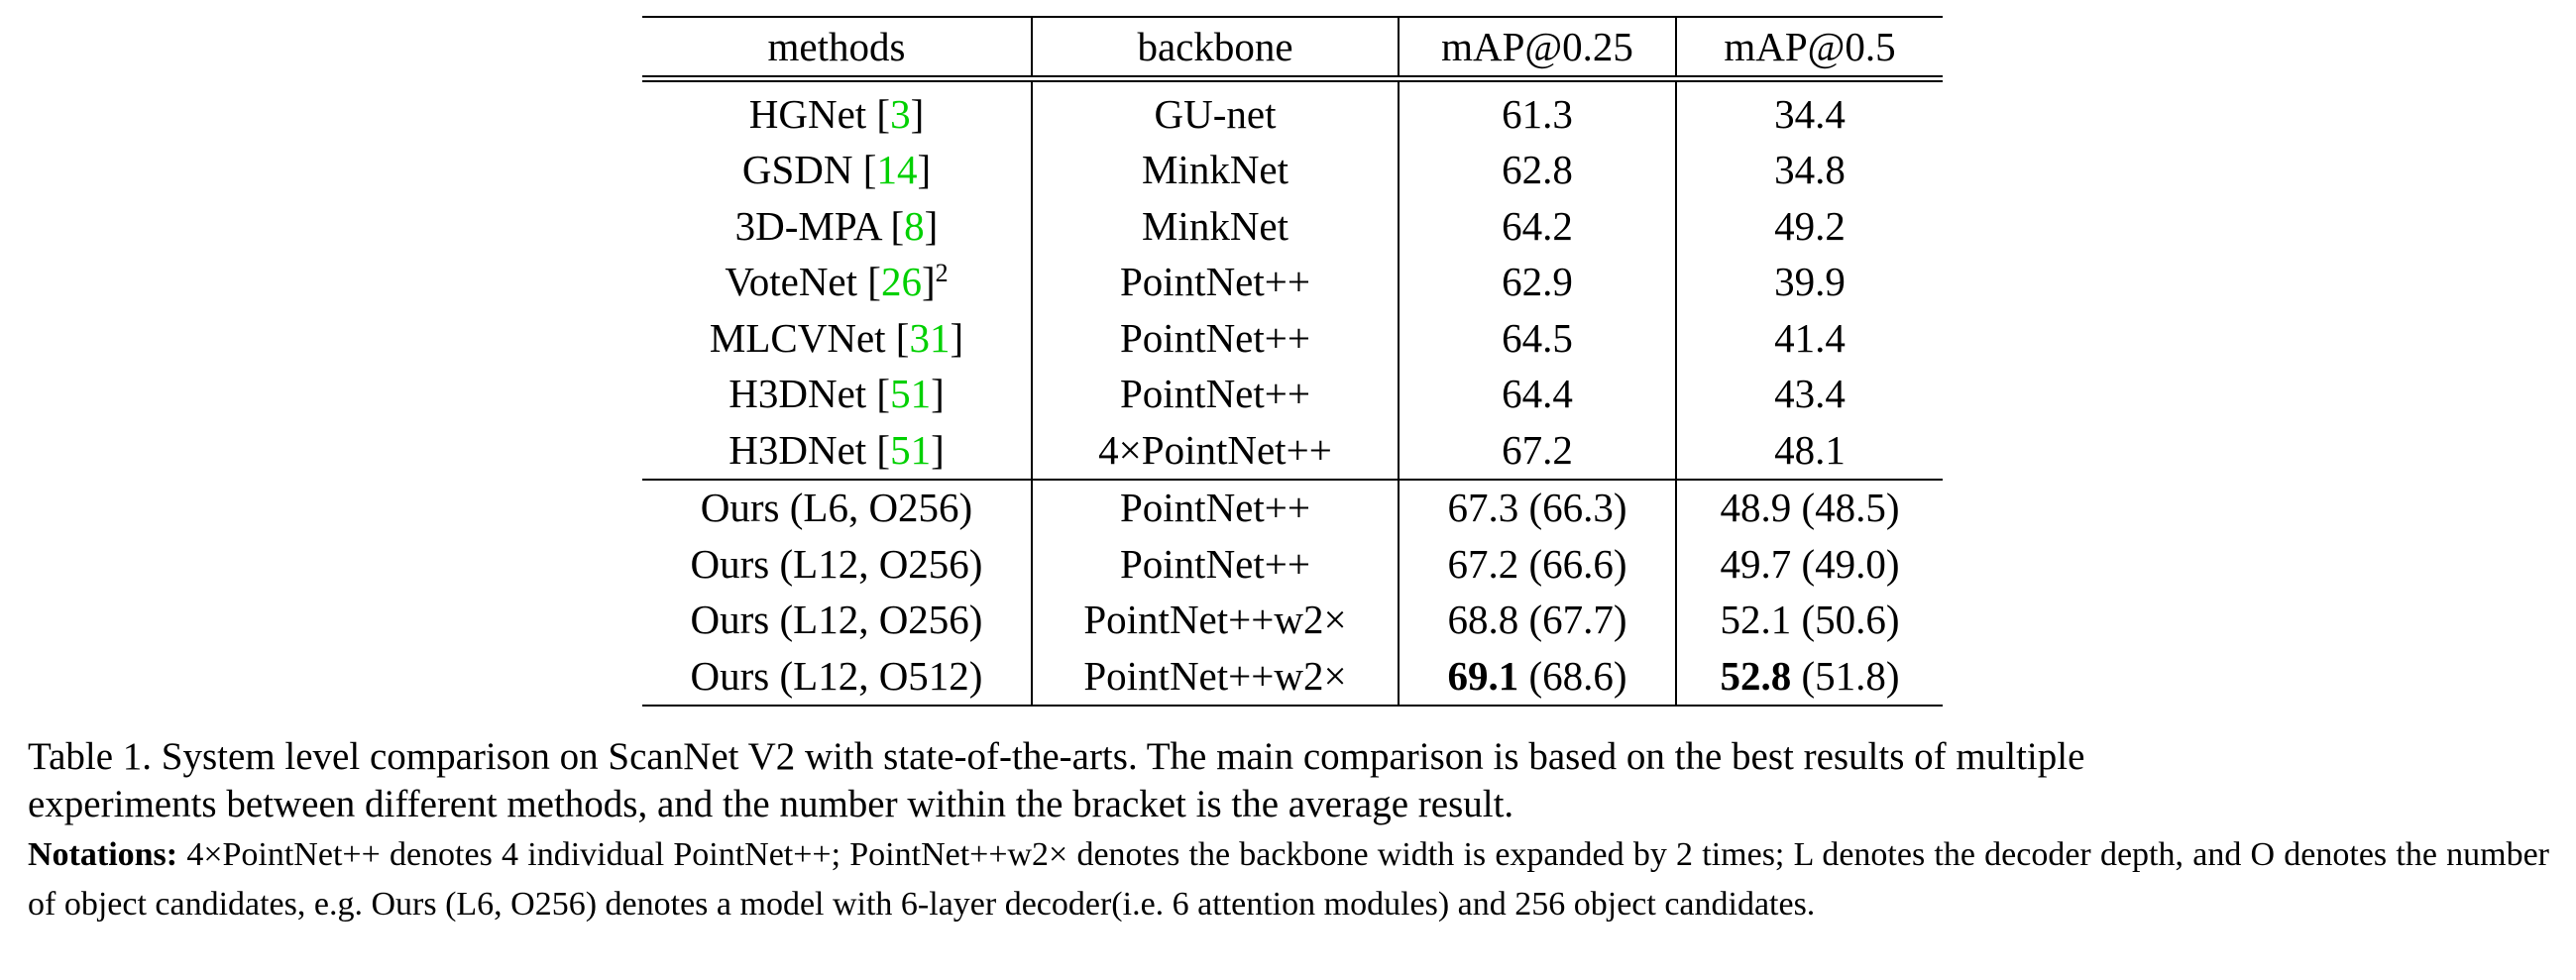 The width and height of the screenshot is (2576, 980). Describe the element at coordinates (1537, 282) in the screenshot. I see `map25-cell: 62.9` at that location.